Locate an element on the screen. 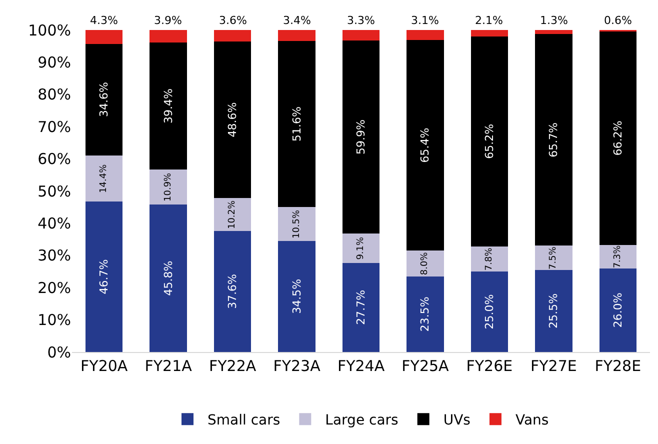 The image size is (658, 444). data-label: 27.7% is located at coordinates (361, 307).